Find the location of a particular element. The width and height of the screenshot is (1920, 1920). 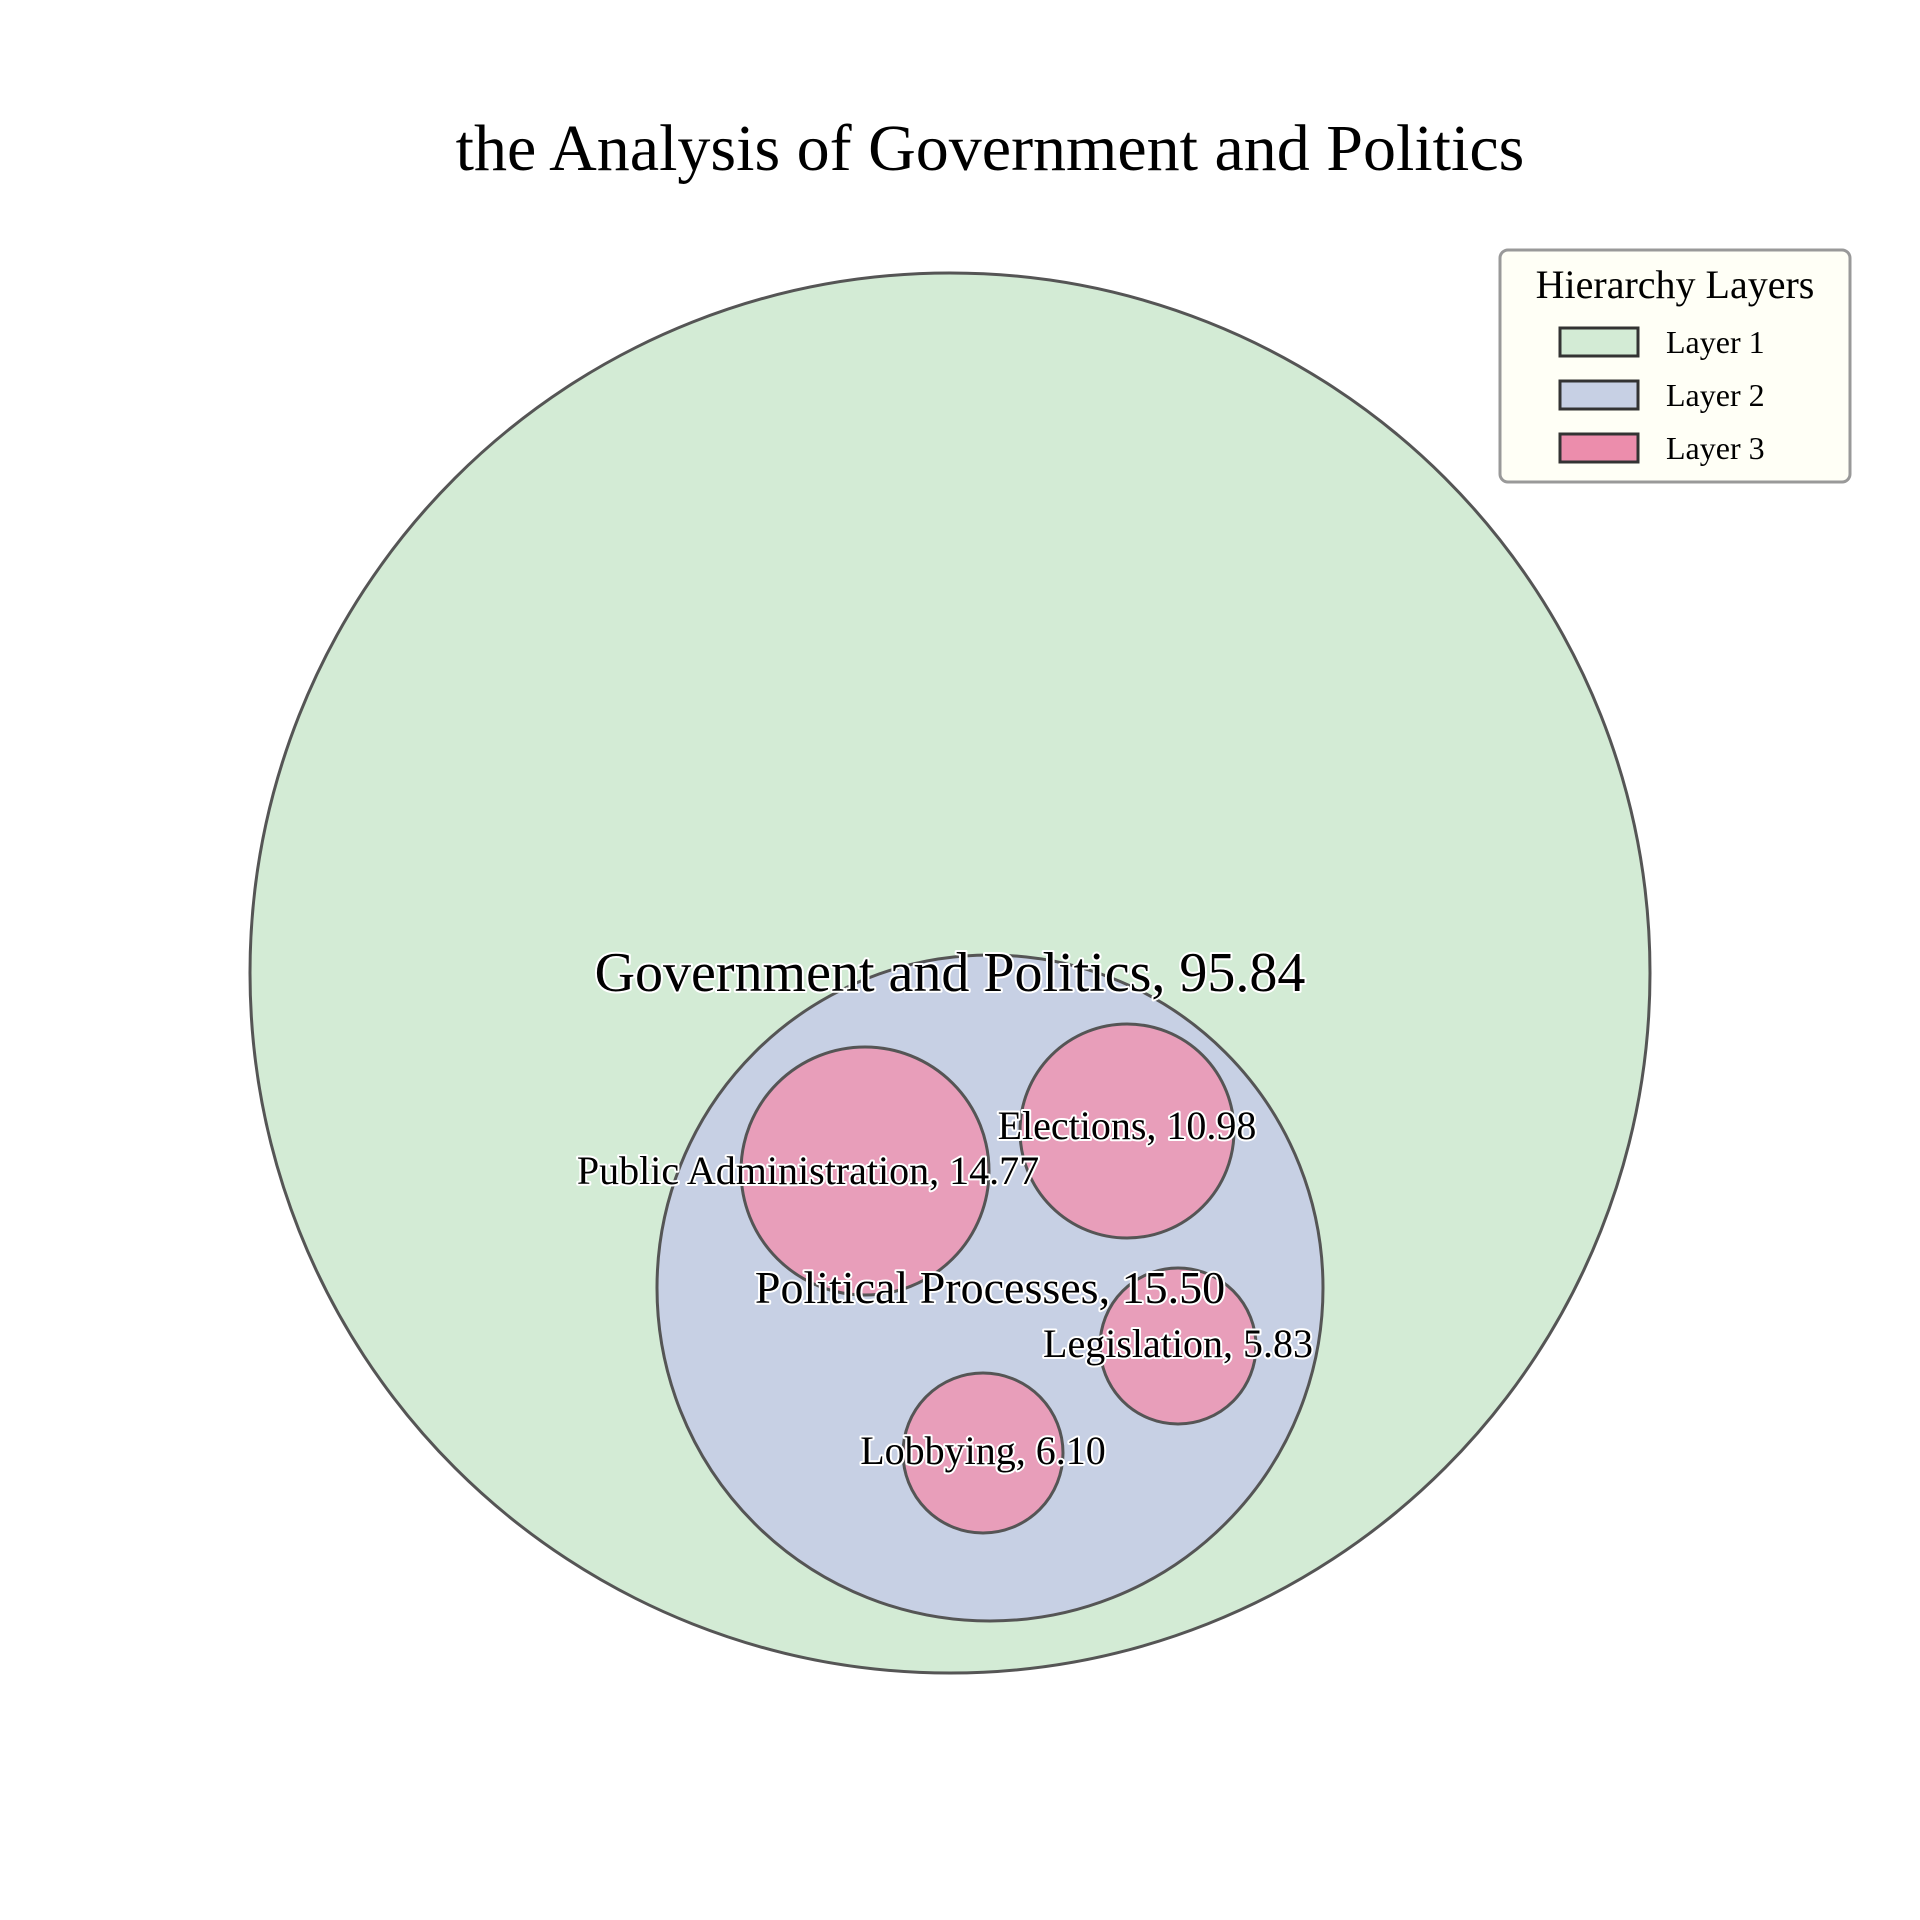

legend-label-layer-3: Layer 3 is located at coordinates (1715, 448).